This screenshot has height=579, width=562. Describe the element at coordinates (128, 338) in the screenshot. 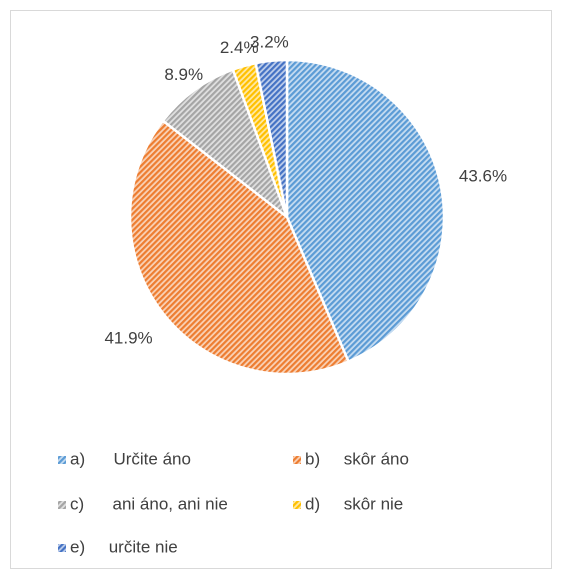

I see `data-label: 41.9%` at that location.